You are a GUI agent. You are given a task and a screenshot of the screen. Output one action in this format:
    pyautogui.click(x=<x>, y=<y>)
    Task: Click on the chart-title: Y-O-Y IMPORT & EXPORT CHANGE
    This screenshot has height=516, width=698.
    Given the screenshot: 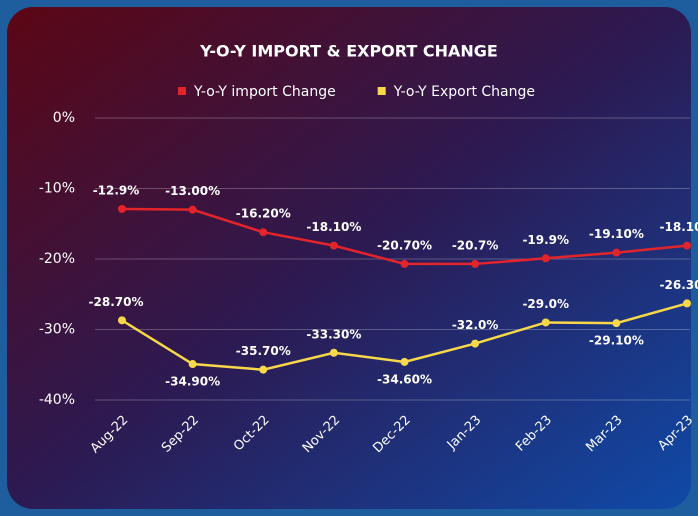 What is the action you would take?
    pyautogui.click(x=348, y=51)
    